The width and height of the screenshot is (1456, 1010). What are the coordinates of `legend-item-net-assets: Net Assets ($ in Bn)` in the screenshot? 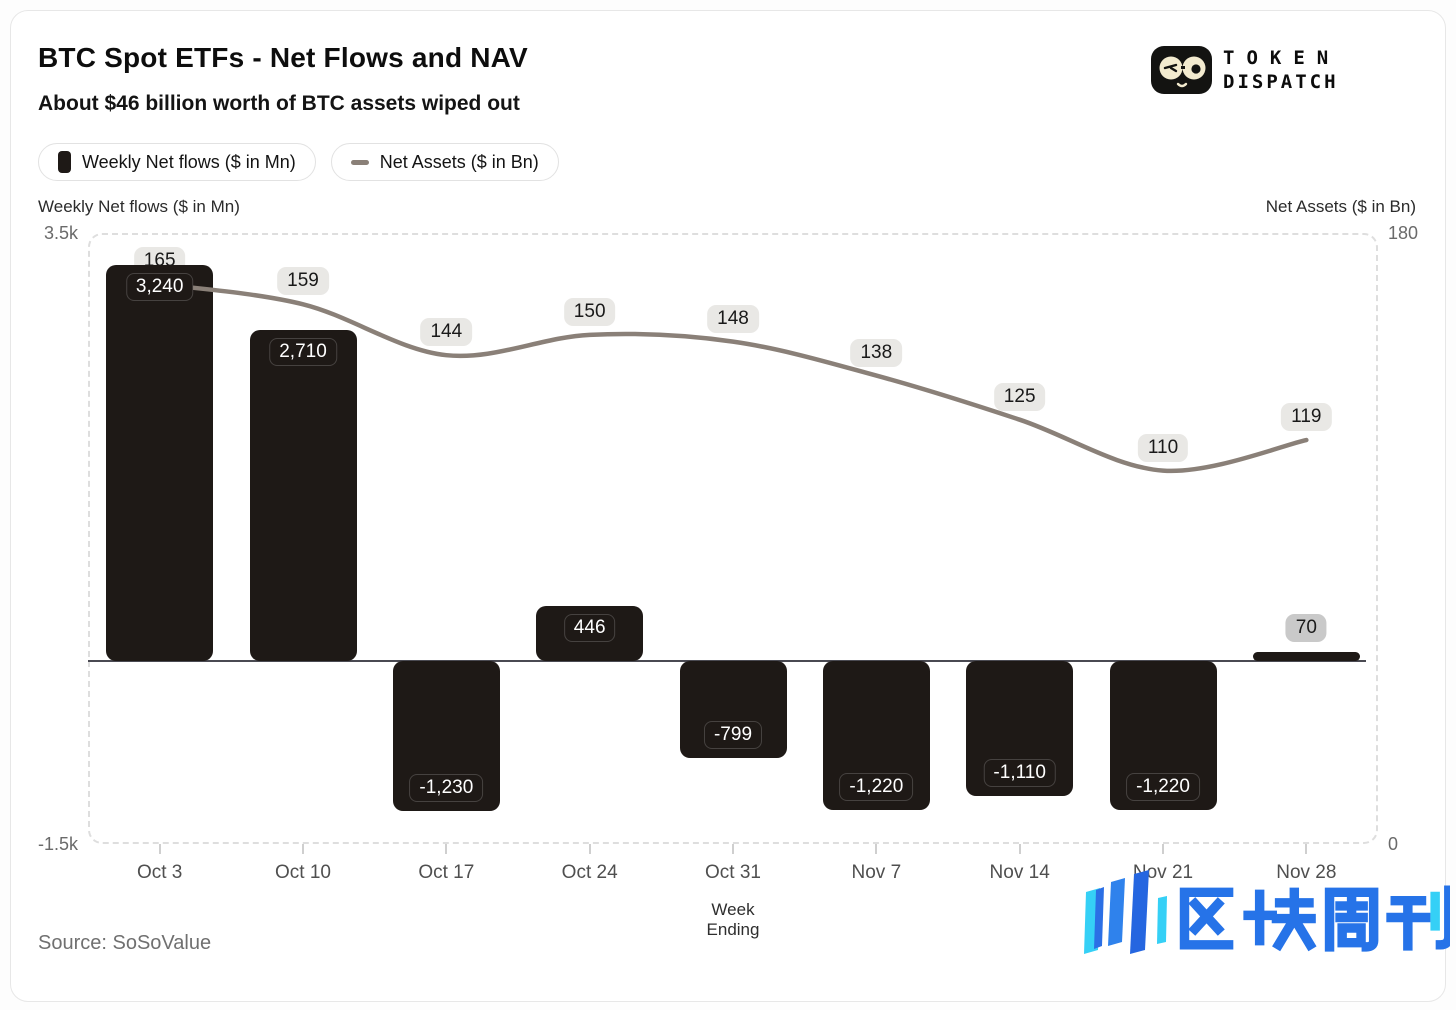 It's located at (444, 162).